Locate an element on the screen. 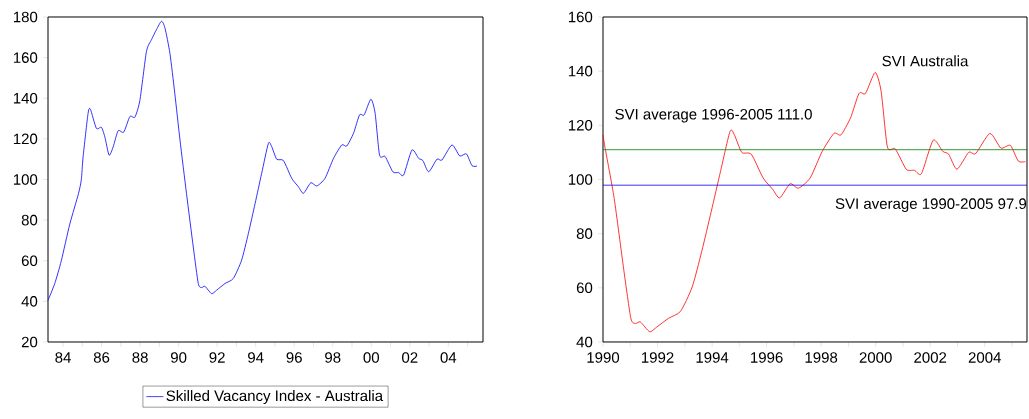 This screenshot has width=1029, height=419. x-tick-label: 1990 is located at coordinates (603, 357).